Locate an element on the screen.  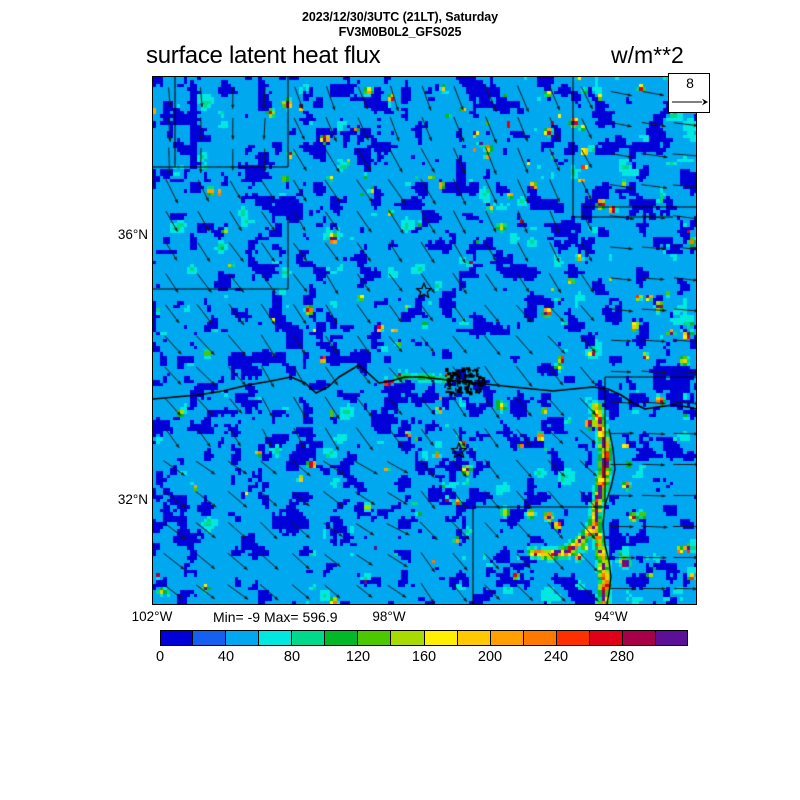
colorbar-tick-label: 160 is located at coordinates (424, 657).